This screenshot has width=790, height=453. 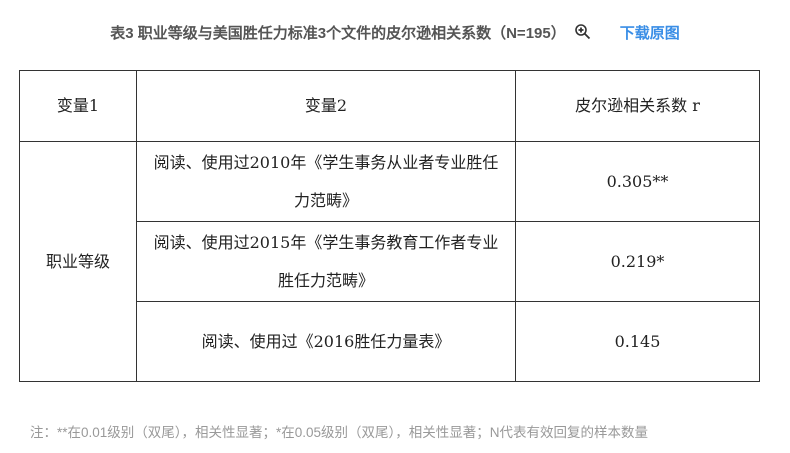 I want to click on variable-cell: 阅读、使用过2015年《学生事务教育工作者专业胜任力范畴》, so click(x=326, y=261).